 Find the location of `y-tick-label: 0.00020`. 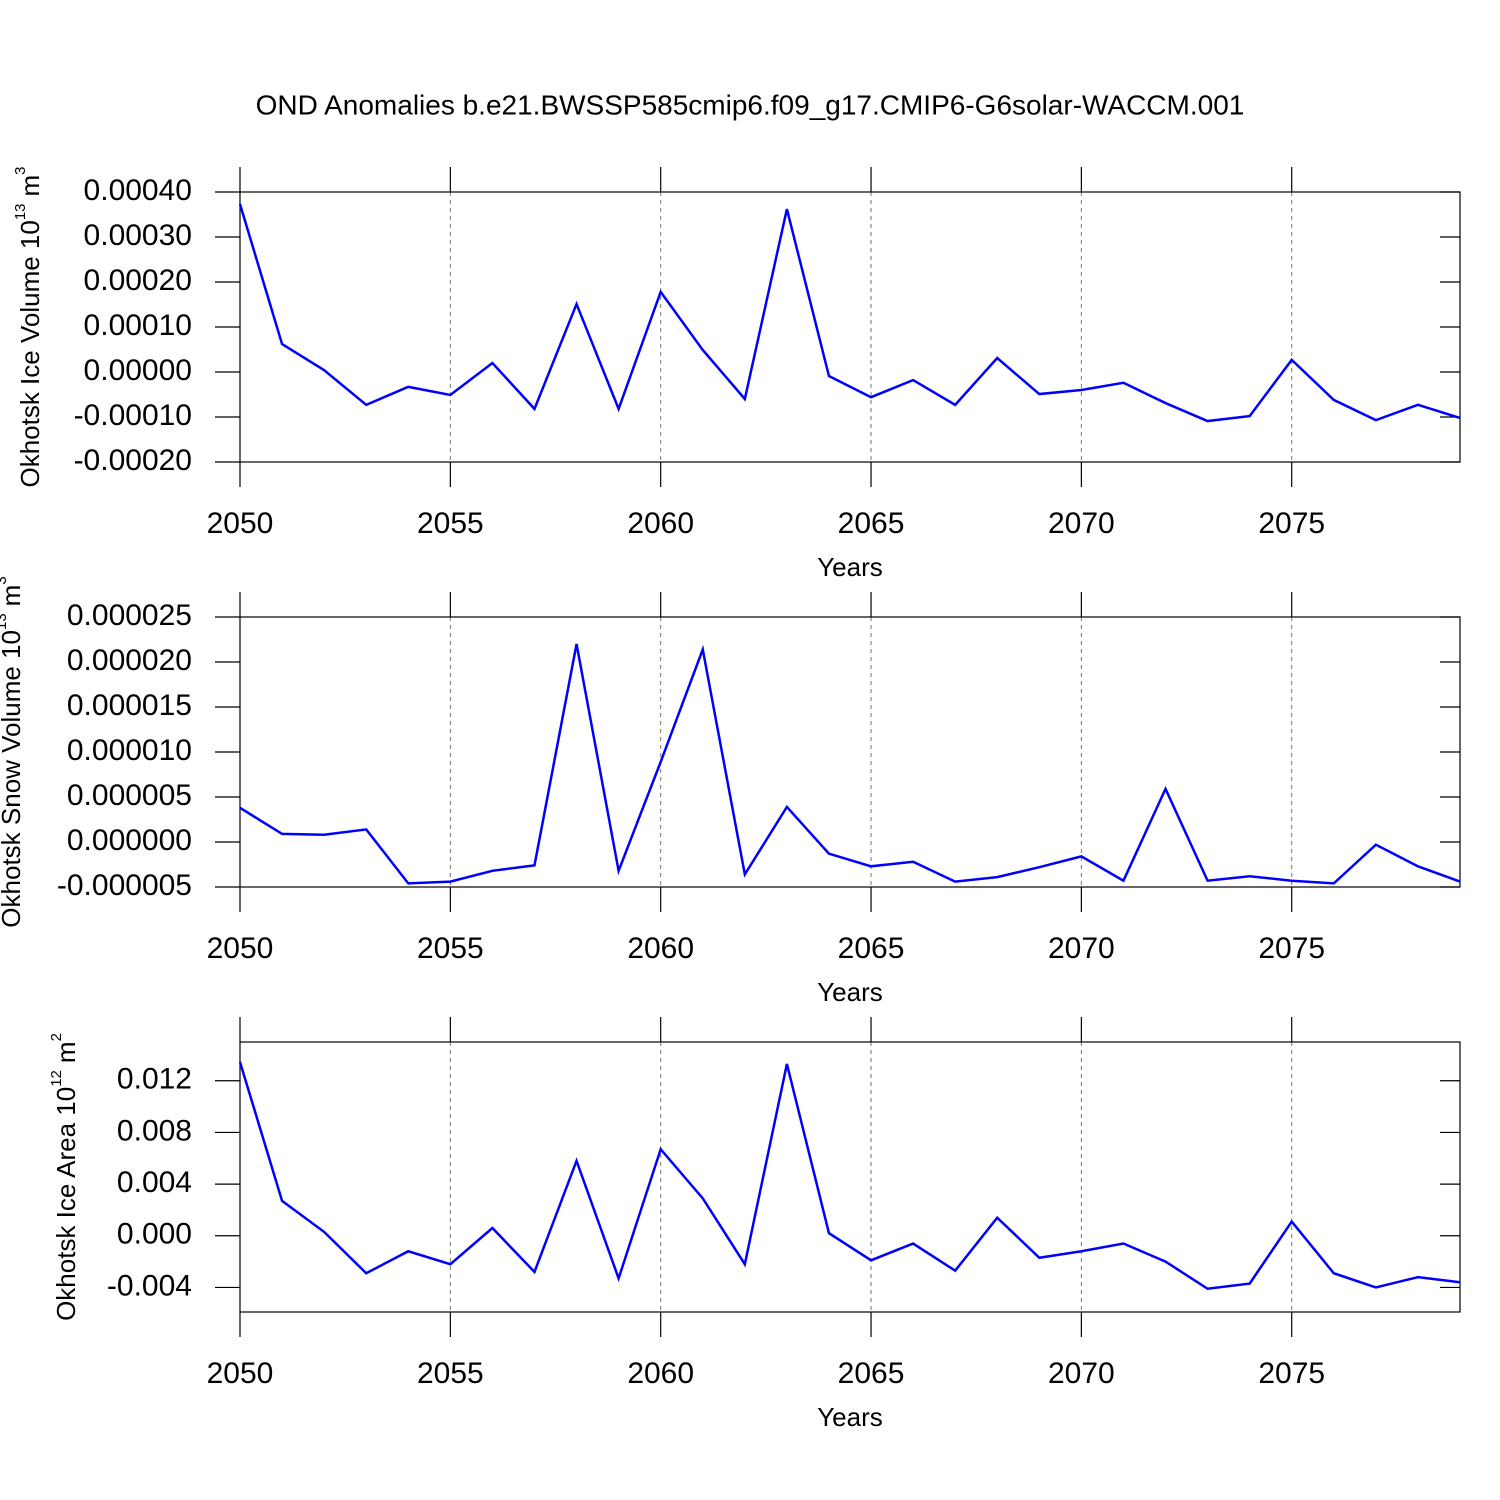

y-tick-label: 0.00020 is located at coordinates (138, 280).